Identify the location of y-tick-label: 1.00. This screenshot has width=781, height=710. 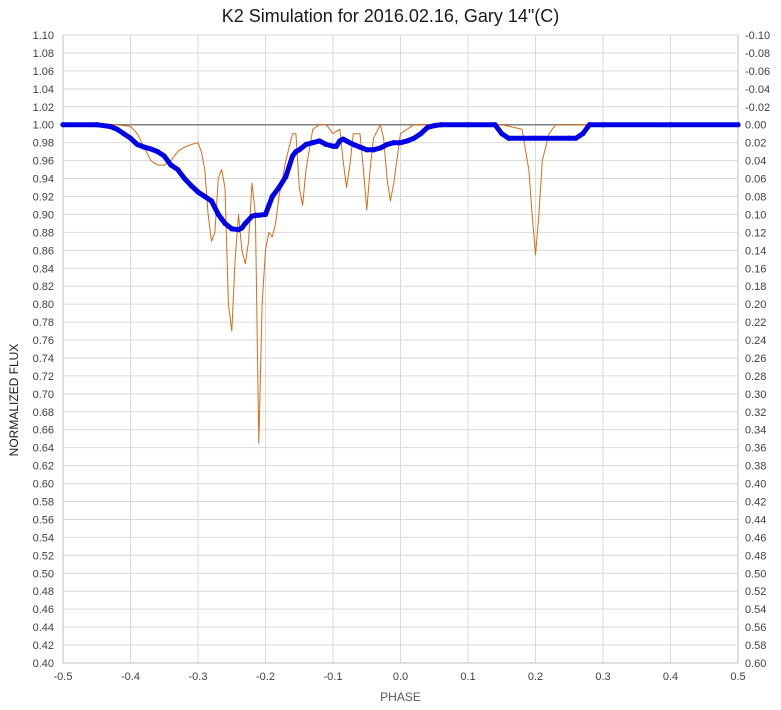
(43, 126).